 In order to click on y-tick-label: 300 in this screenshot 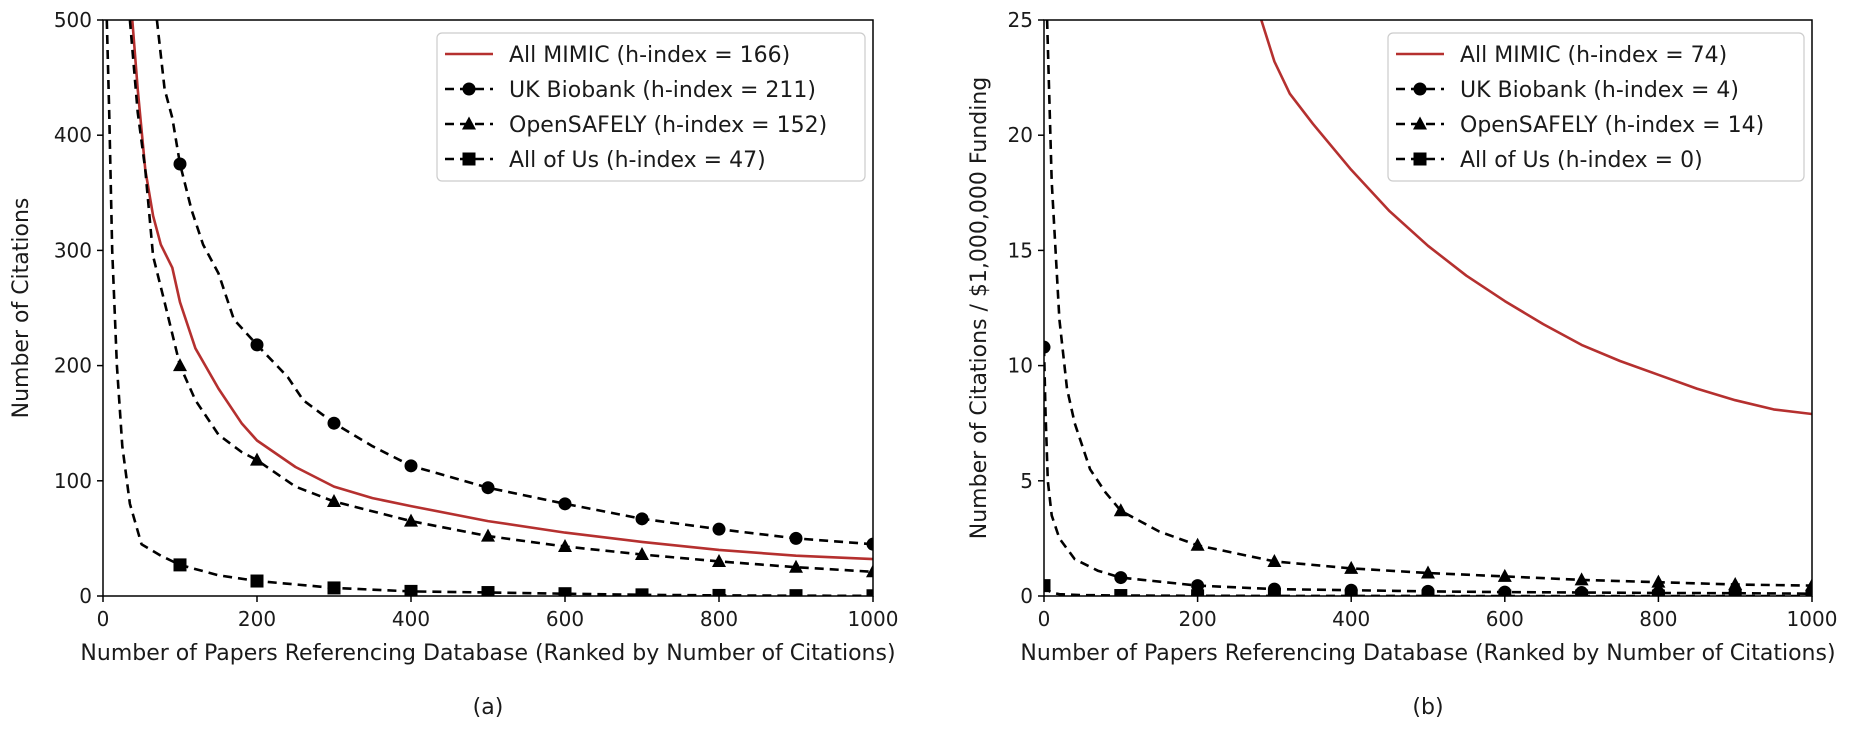, I will do `click(73, 250)`.